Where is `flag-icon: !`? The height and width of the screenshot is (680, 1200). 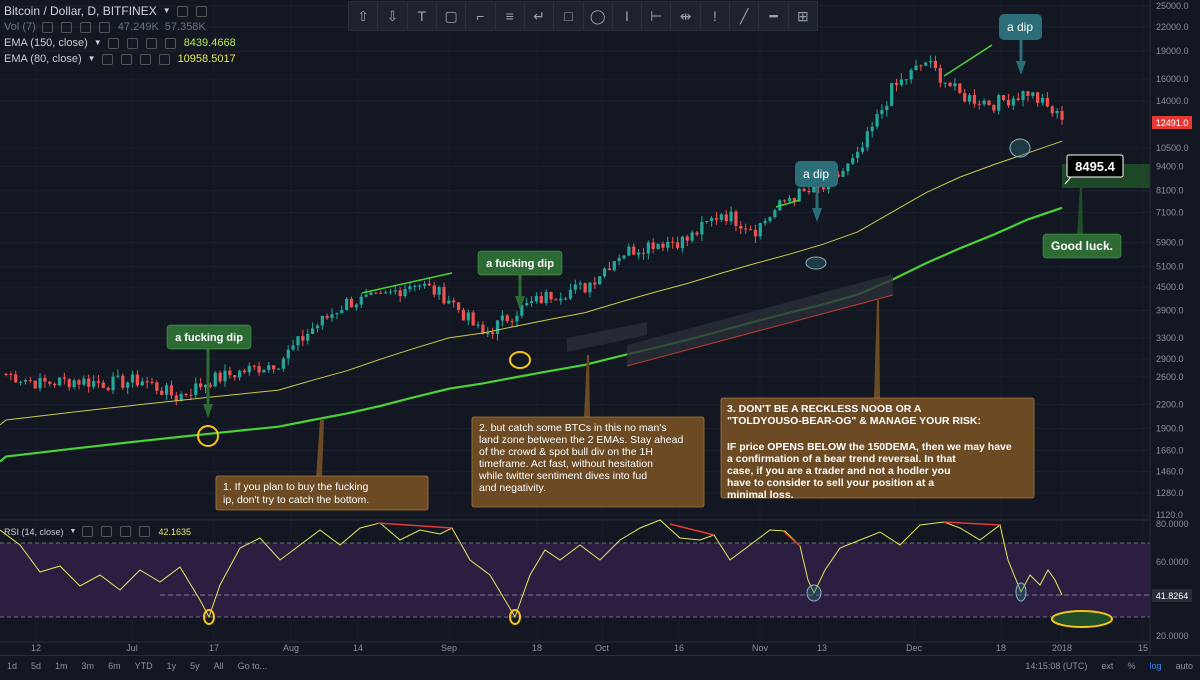 flag-icon: ! is located at coordinates (716, 16).